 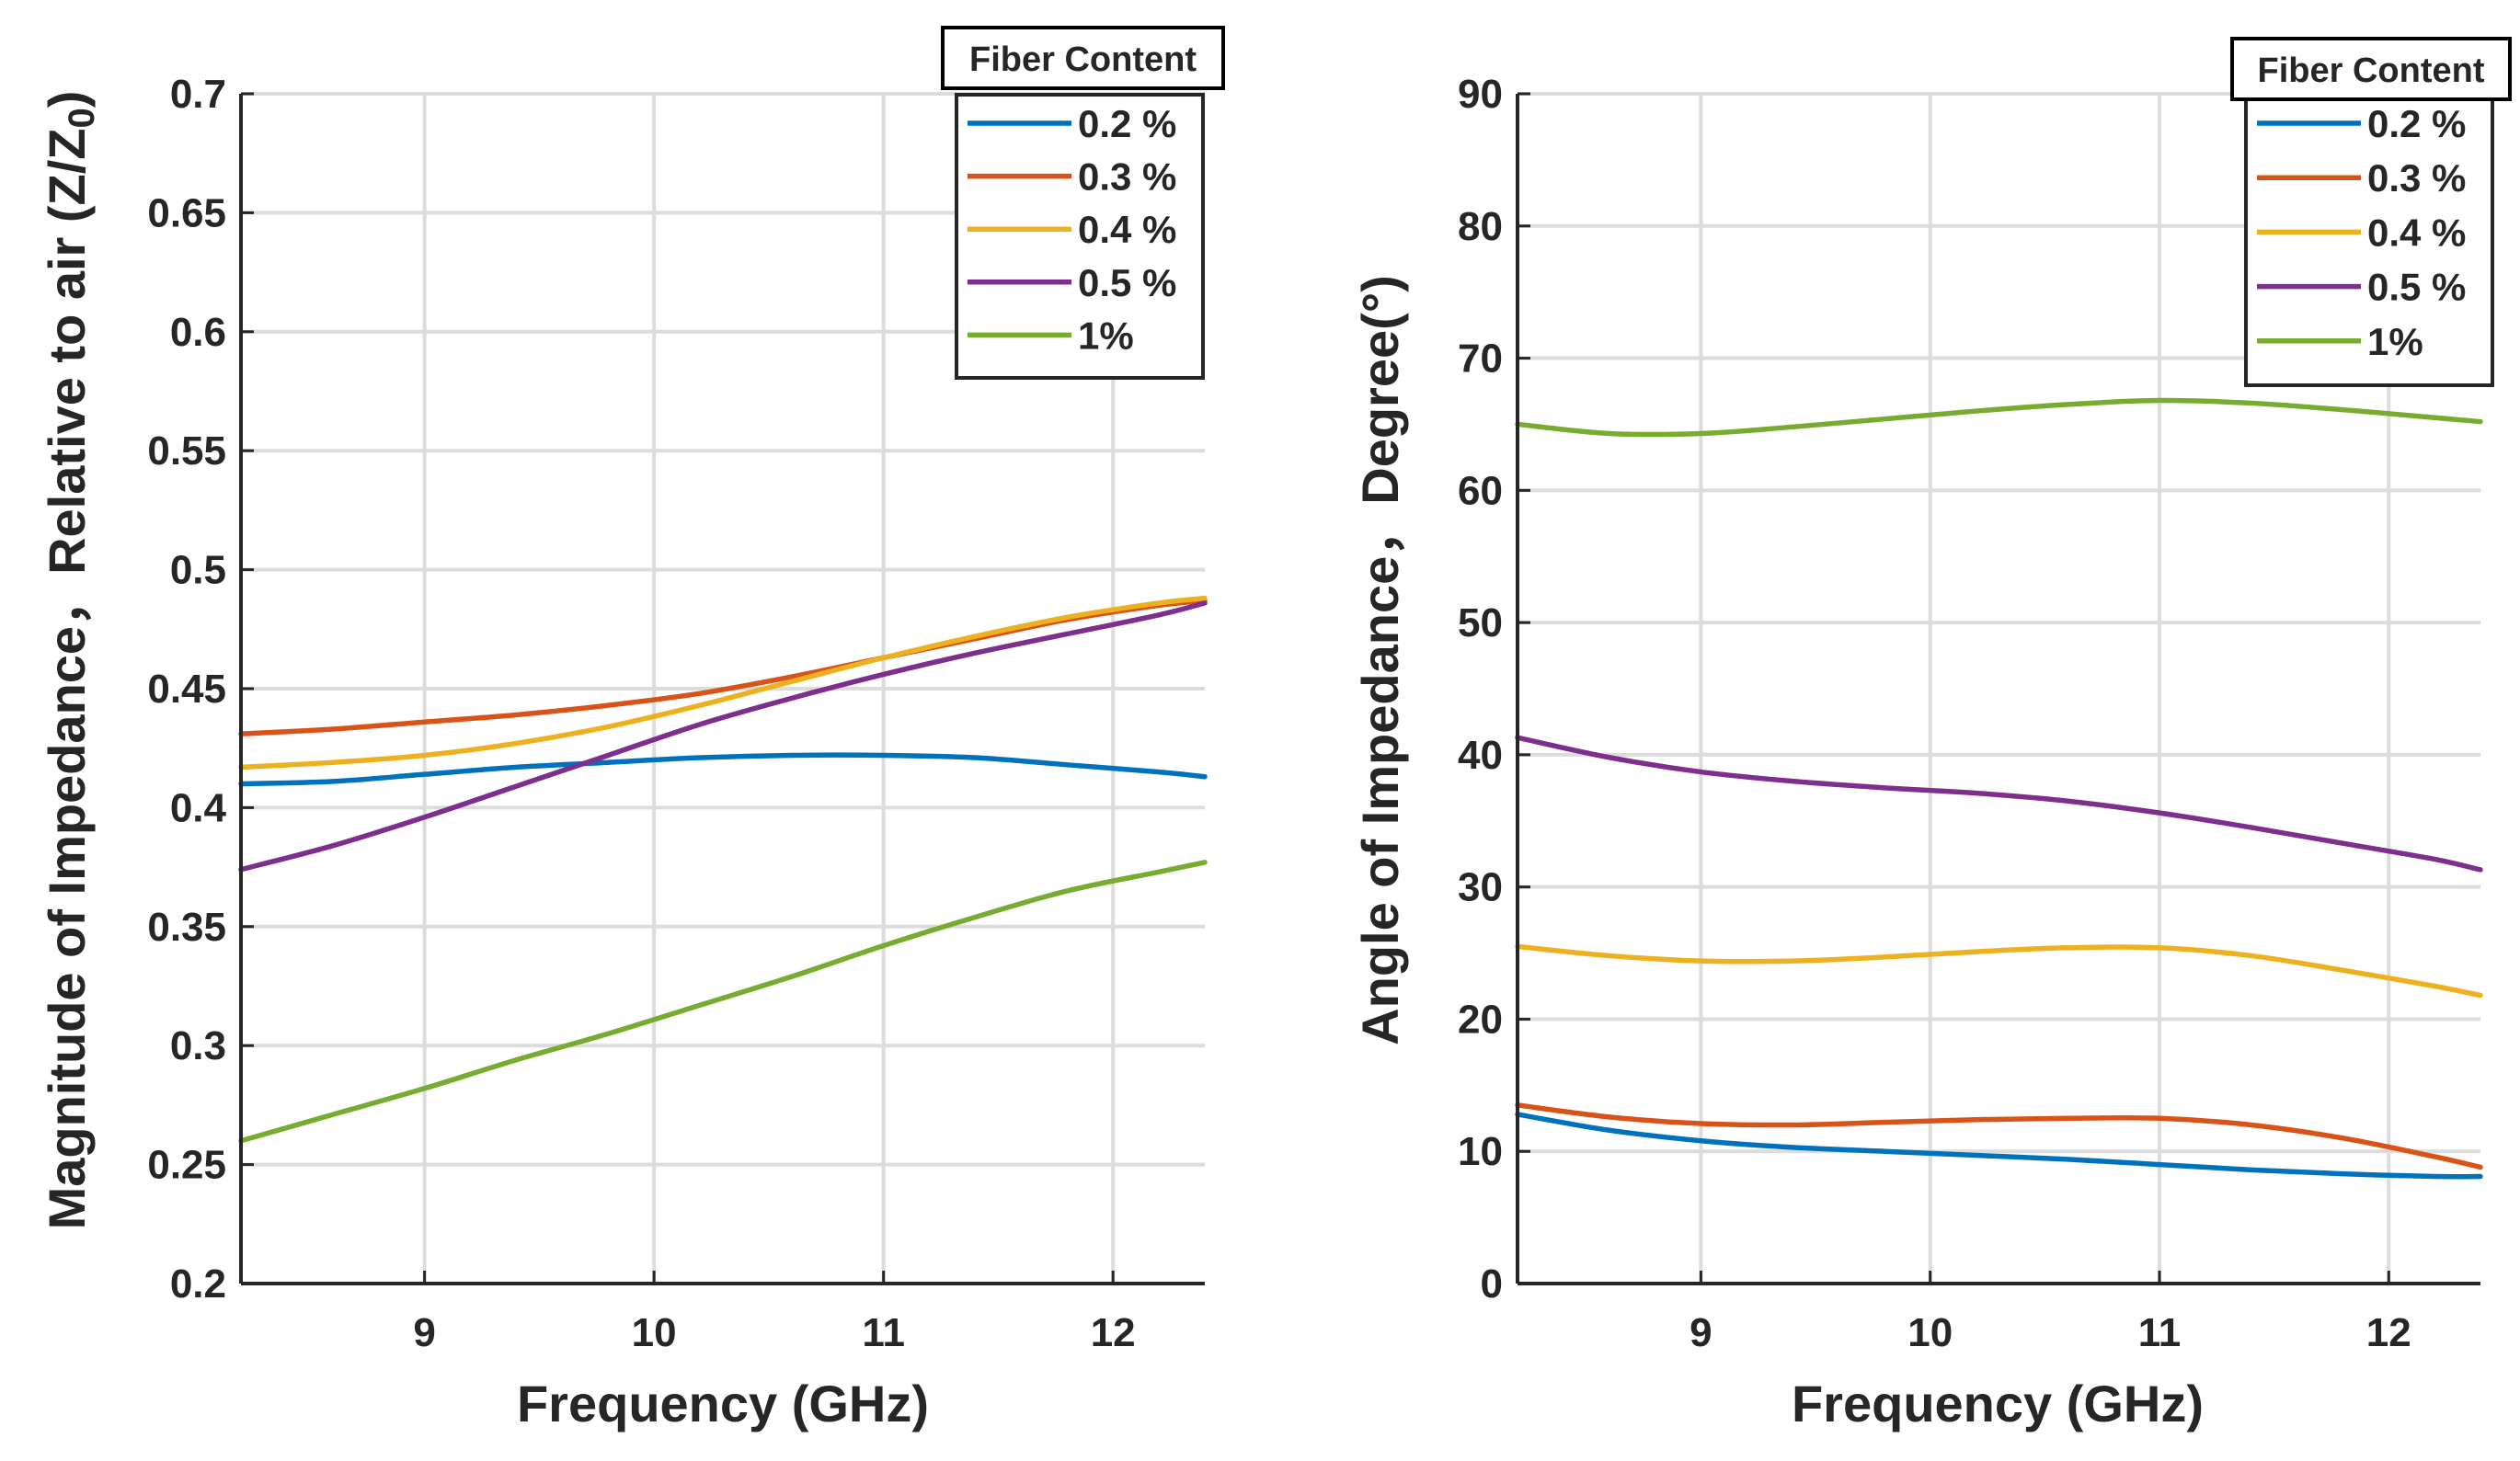 I want to click on angle-y-tick-label: 80, so click(x=1480, y=226).